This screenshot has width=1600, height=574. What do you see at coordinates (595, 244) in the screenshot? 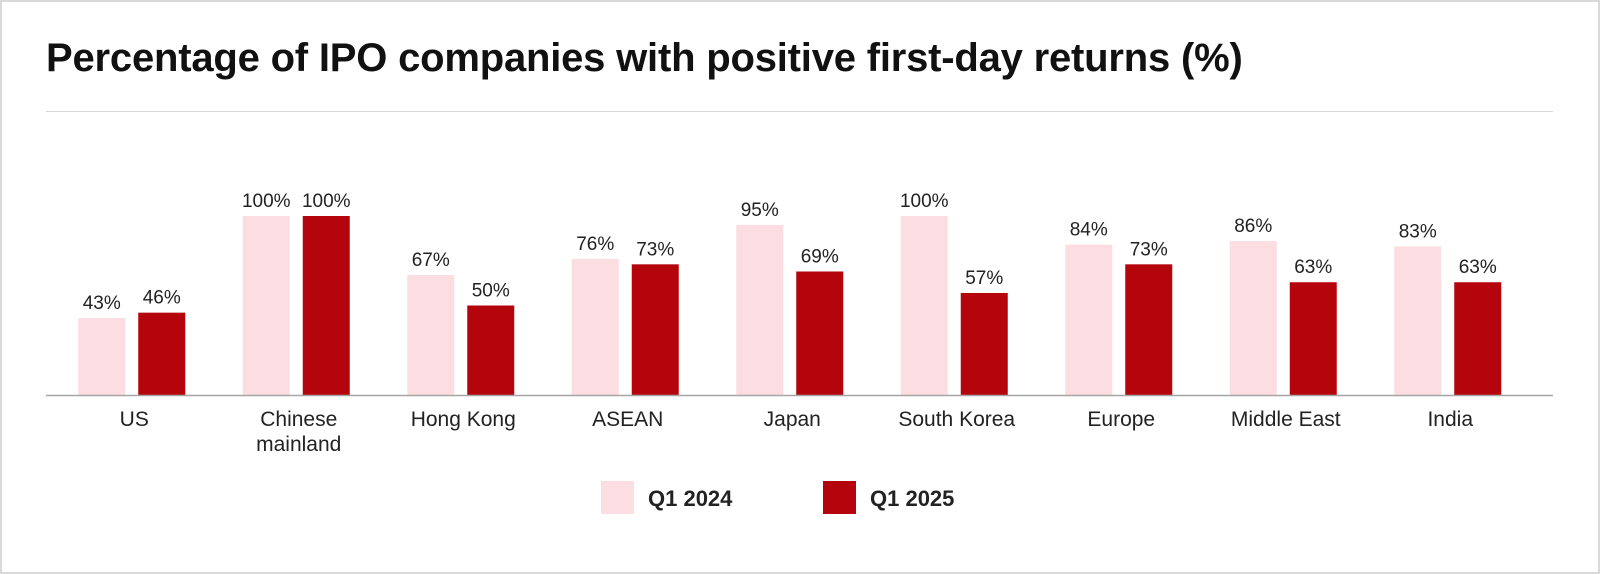
I see `data-label: 76%` at bounding box center [595, 244].